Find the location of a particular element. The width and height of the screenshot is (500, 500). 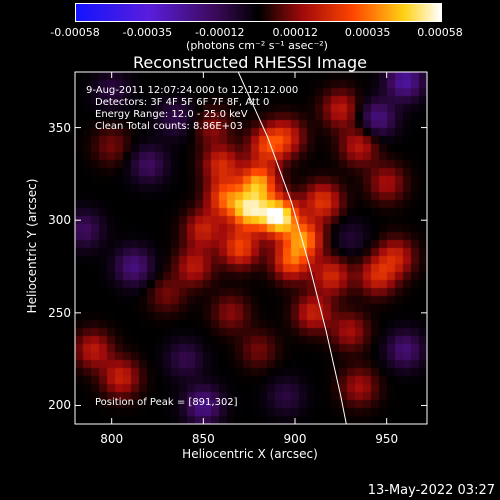

x-axis-label: Heliocentric X (arcsec) is located at coordinates (250, 454).